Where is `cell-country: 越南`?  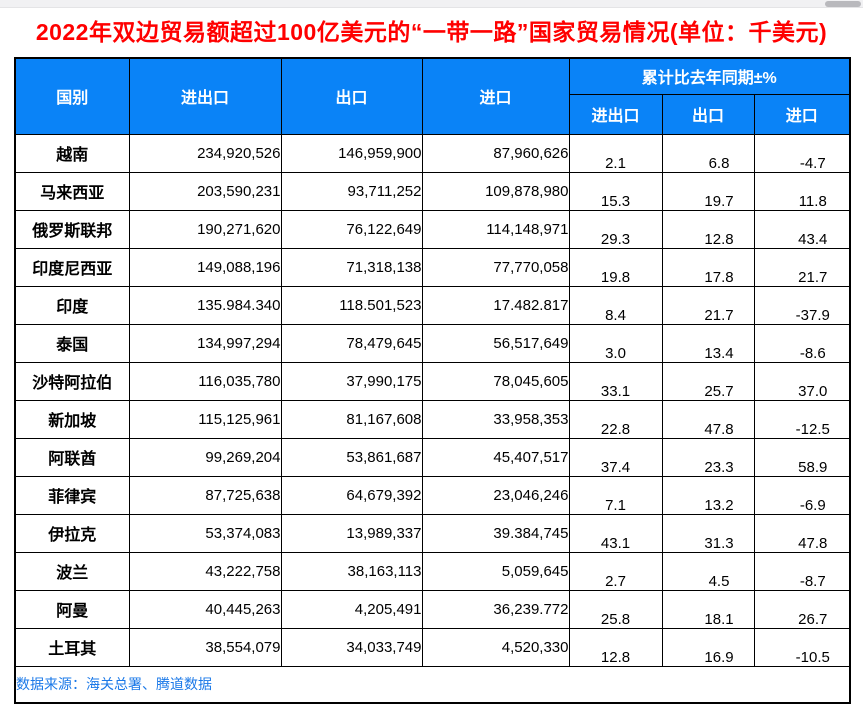
cell-country: 越南 is located at coordinates (72, 153).